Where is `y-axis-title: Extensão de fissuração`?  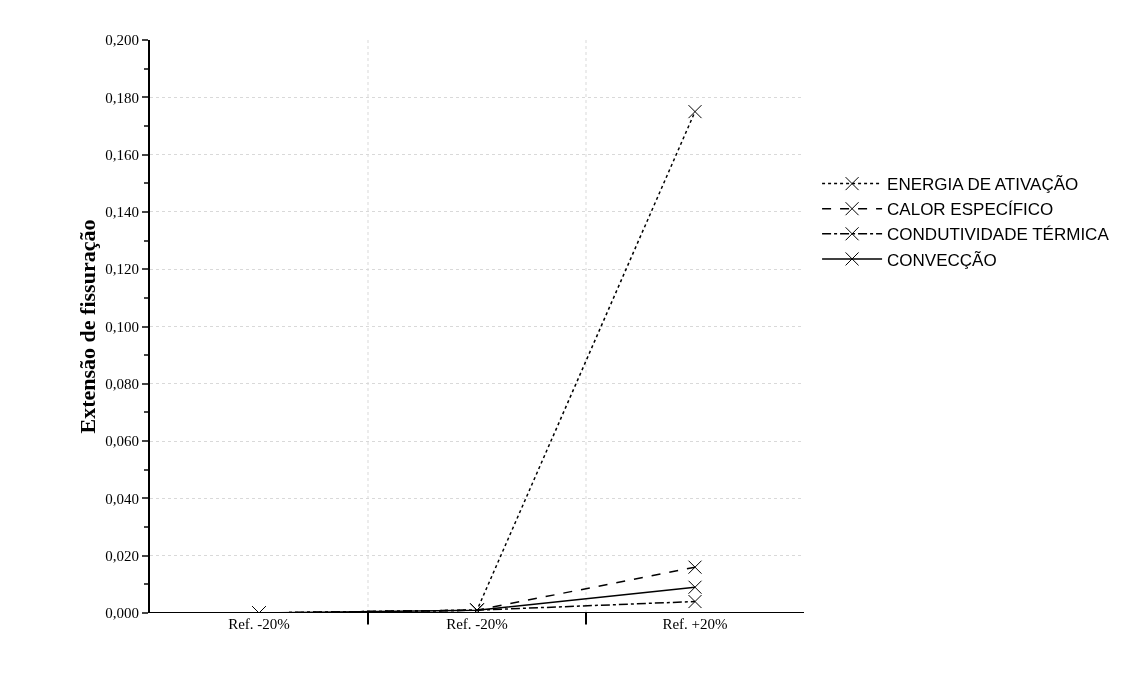 y-axis-title: Extensão de fissuração is located at coordinates (87, 326).